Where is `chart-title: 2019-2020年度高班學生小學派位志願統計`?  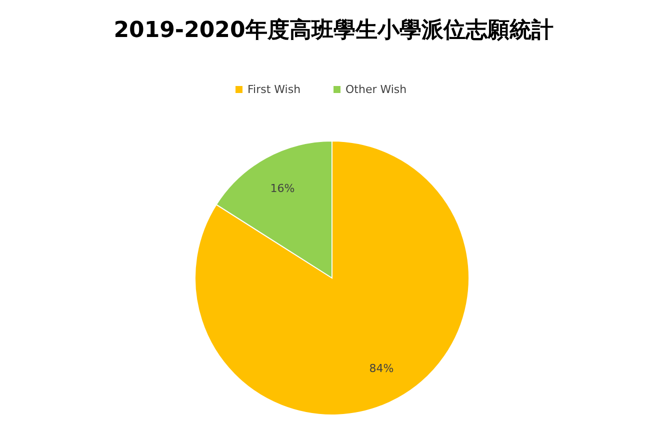
chart-title: 2019-2020年度高班學生小學派位志願統計 is located at coordinates (334, 30).